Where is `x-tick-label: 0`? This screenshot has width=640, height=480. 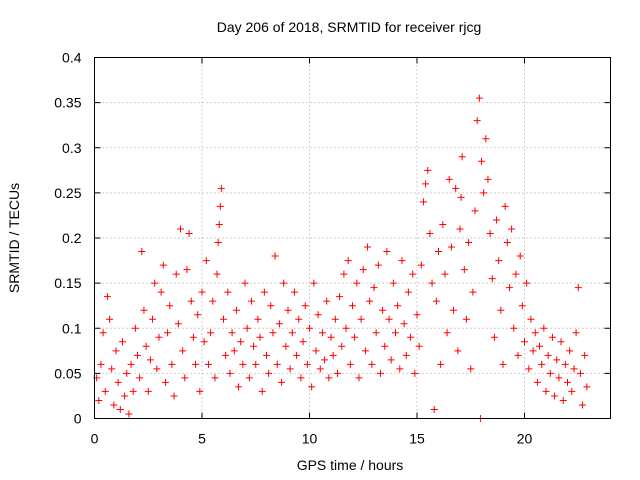 x-tick-label: 0 is located at coordinates (95, 439).